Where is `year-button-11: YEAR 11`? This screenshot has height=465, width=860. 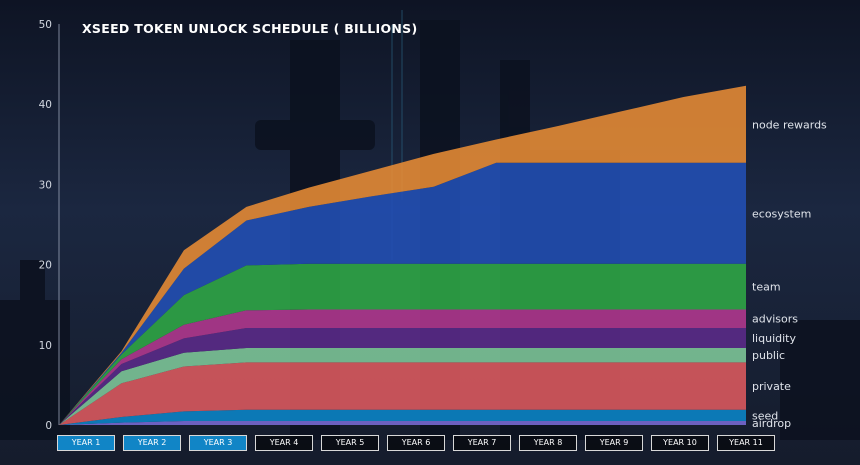
year-button-11: YEAR 11 is located at coordinates (746, 443).